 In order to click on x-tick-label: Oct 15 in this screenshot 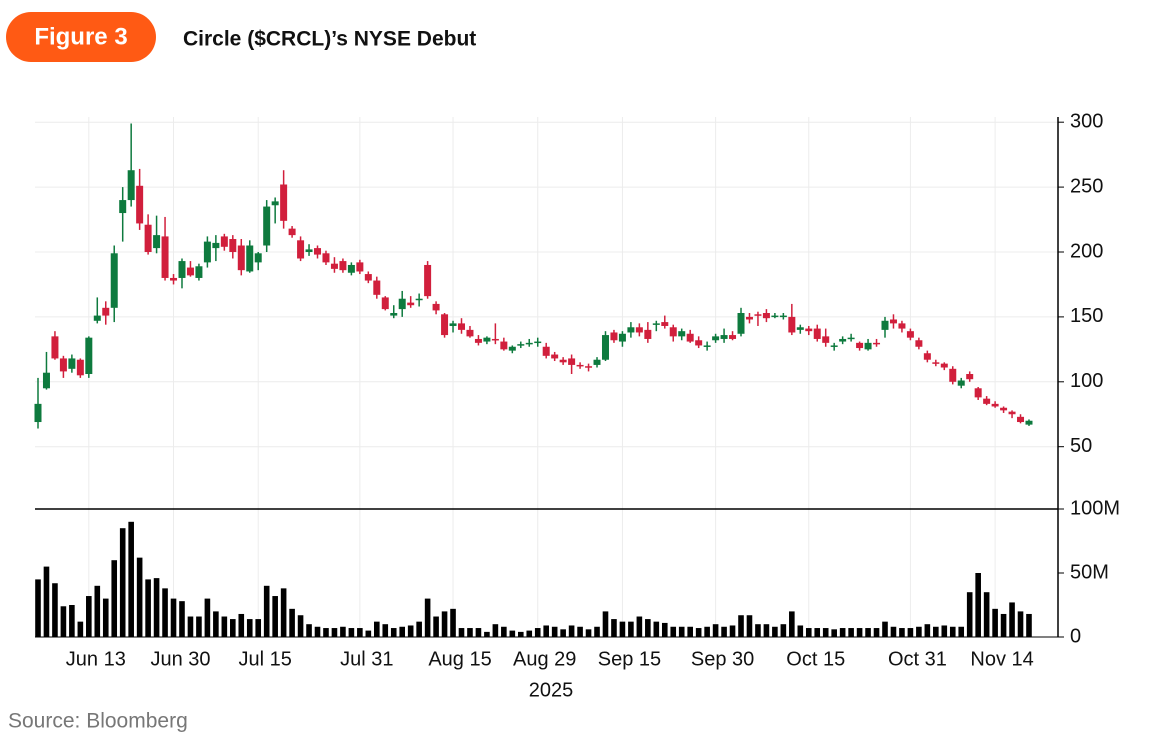, I will do `click(815, 659)`.